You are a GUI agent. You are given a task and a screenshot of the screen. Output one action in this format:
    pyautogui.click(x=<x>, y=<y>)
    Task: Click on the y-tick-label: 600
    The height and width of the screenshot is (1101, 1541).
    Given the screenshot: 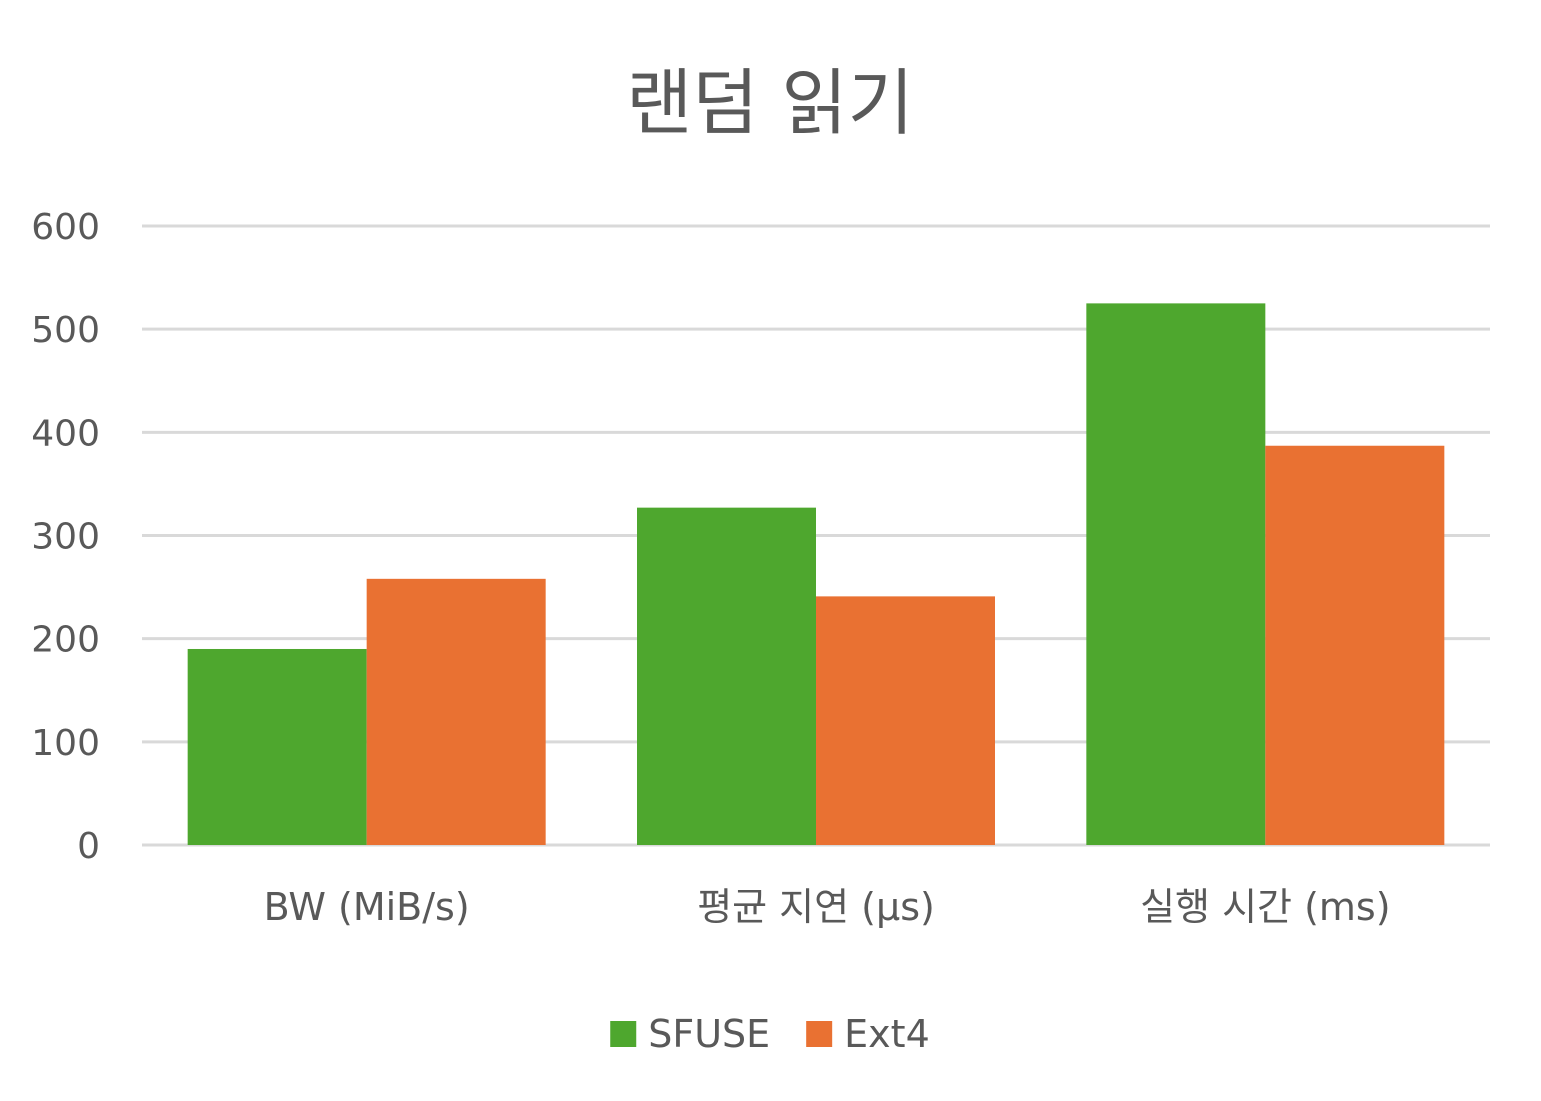 What is the action you would take?
    pyautogui.click(x=65, y=227)
    